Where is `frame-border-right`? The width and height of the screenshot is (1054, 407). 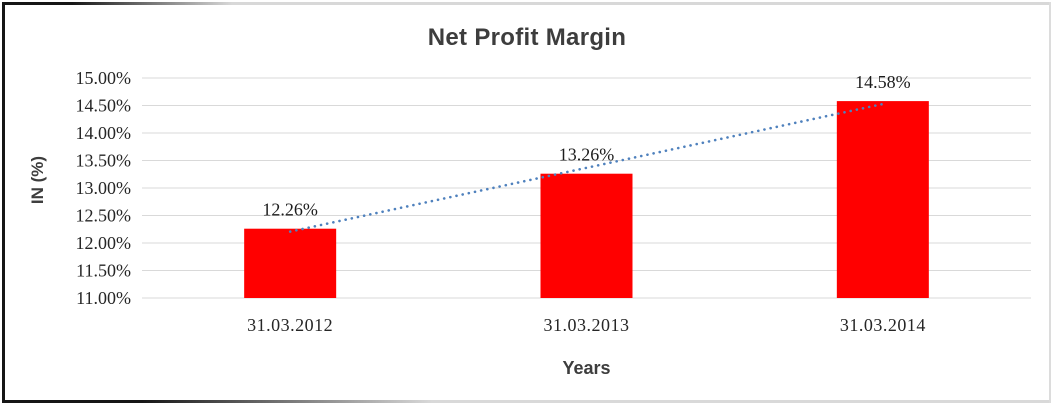
frame-border-right is located at coordinates (1050, 202).